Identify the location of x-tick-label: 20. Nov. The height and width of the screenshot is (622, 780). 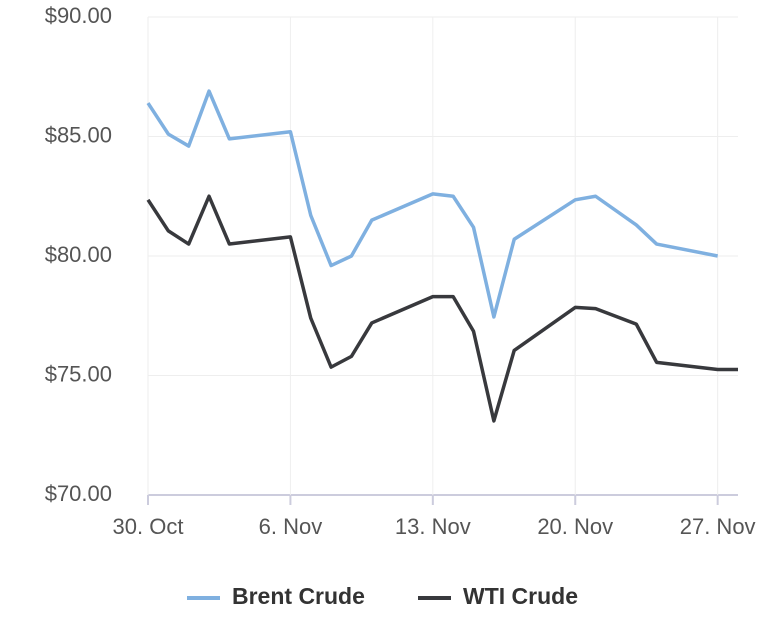
(575, 526).